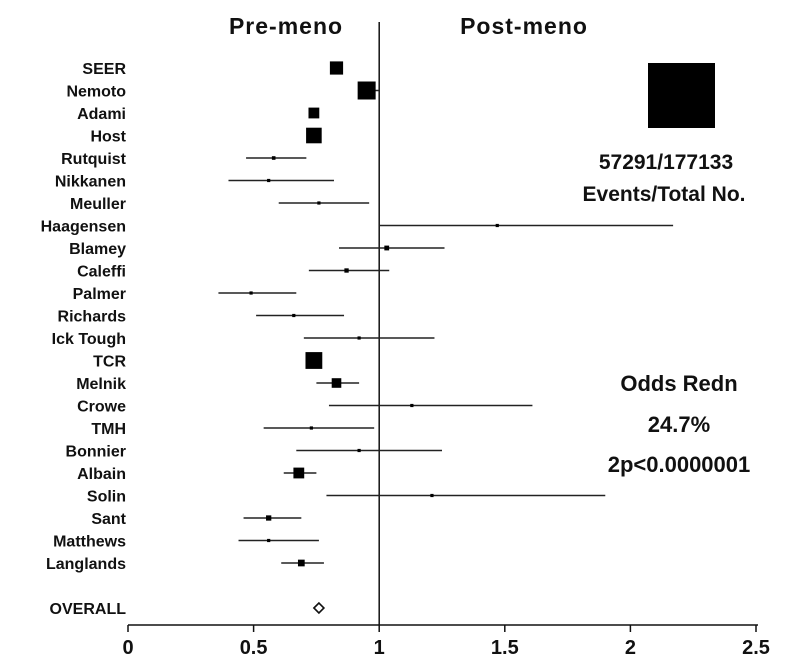 This screenshot has height=659, width=796. What do you see at coordinates (286, 26) in the screenshot?
I see `header-pre-meno: Pre-meno` at bounding box center [286, 26].